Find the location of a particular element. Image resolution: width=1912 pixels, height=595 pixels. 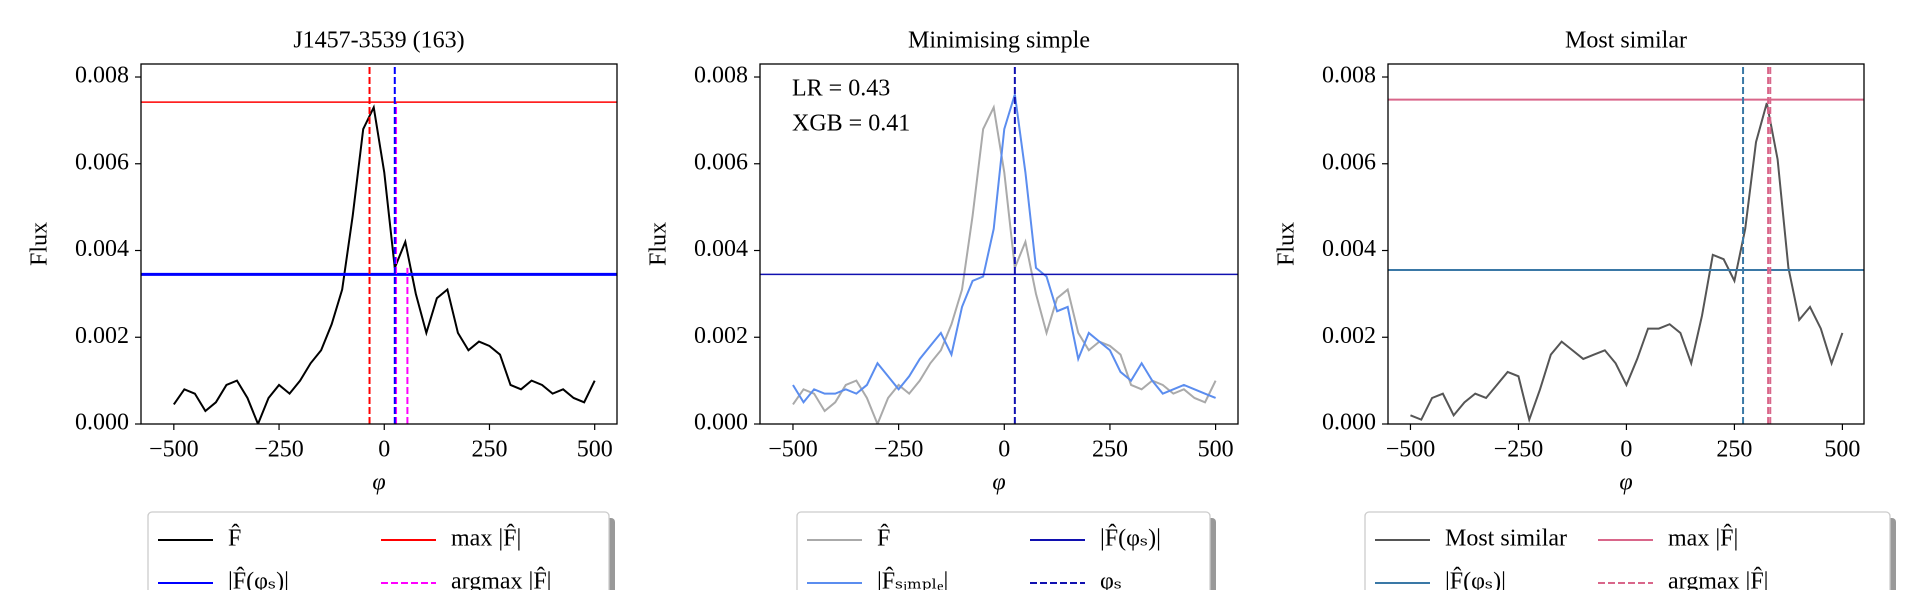

chart-title: Most similar is located at coordinates (1626, 41).